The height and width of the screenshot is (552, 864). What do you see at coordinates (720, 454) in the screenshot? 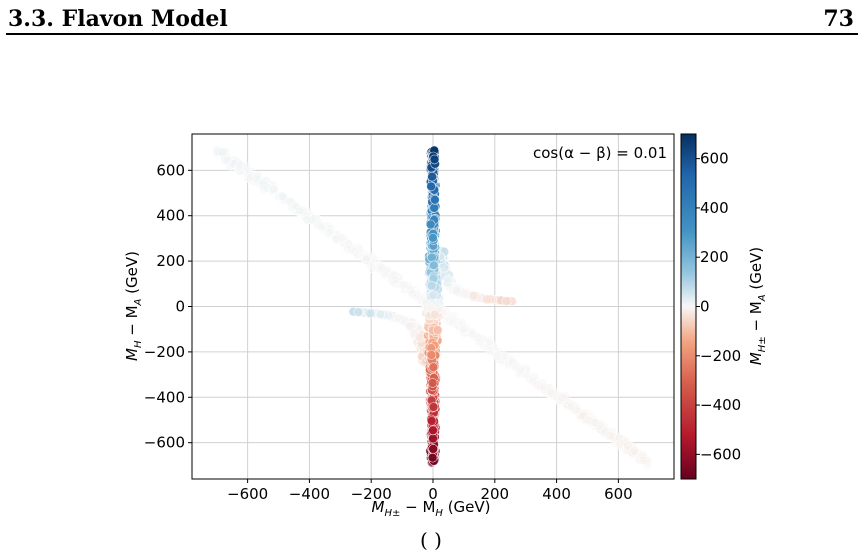
I see `colorbar-tick-label: −600` at bounding box center [720, 454].